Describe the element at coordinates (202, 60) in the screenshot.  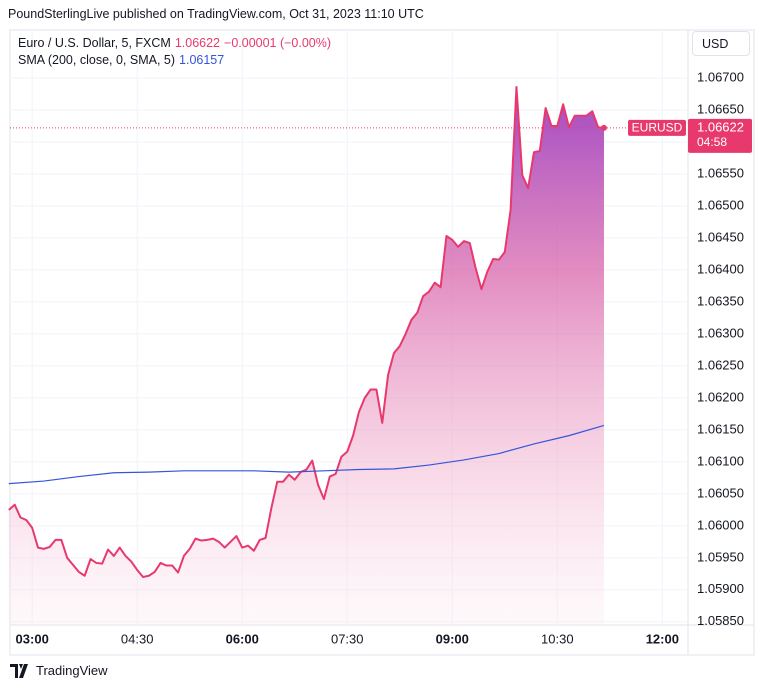
I see `legend-last-value: 1.06157` at that location.